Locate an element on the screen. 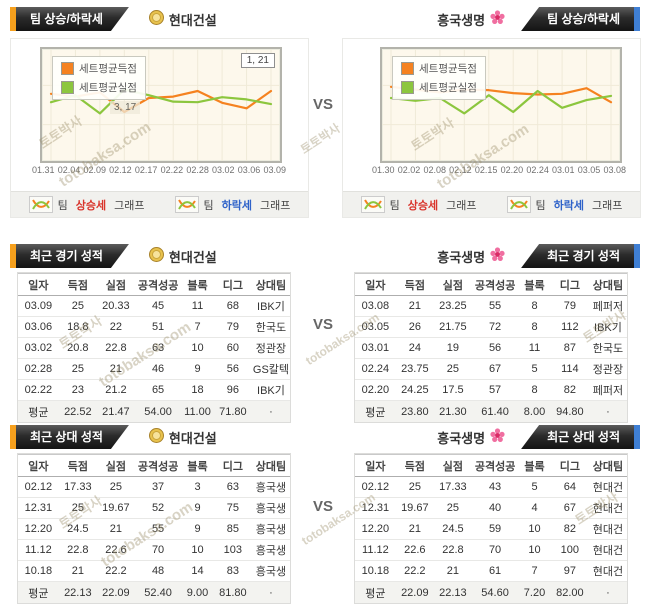  cell: 현대건 is located at coordinates (607, 487).